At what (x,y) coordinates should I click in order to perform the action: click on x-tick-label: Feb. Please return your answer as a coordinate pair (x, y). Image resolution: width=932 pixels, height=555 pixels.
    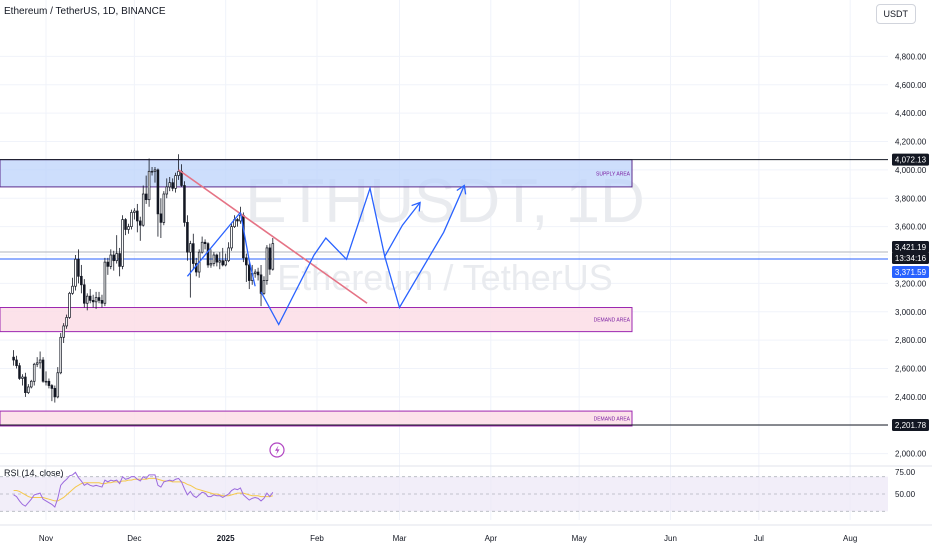
    Looking at the image, I should click on (317, 538).